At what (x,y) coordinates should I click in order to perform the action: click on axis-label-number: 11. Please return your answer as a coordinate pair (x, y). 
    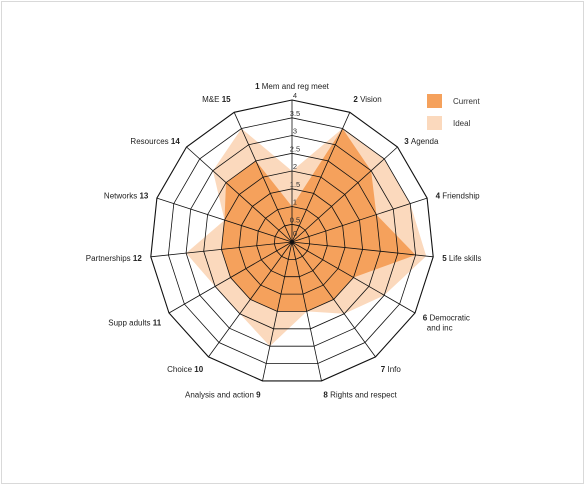
    Looking at the image, I should click on (157, 323).